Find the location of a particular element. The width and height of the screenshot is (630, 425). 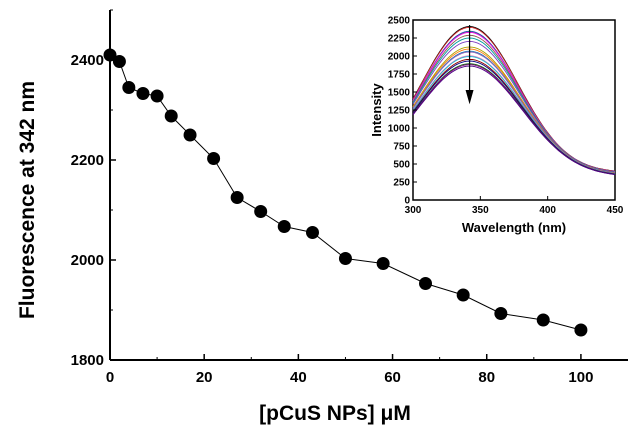

x-tick-label: 60 is located at coordinates (392, 377).